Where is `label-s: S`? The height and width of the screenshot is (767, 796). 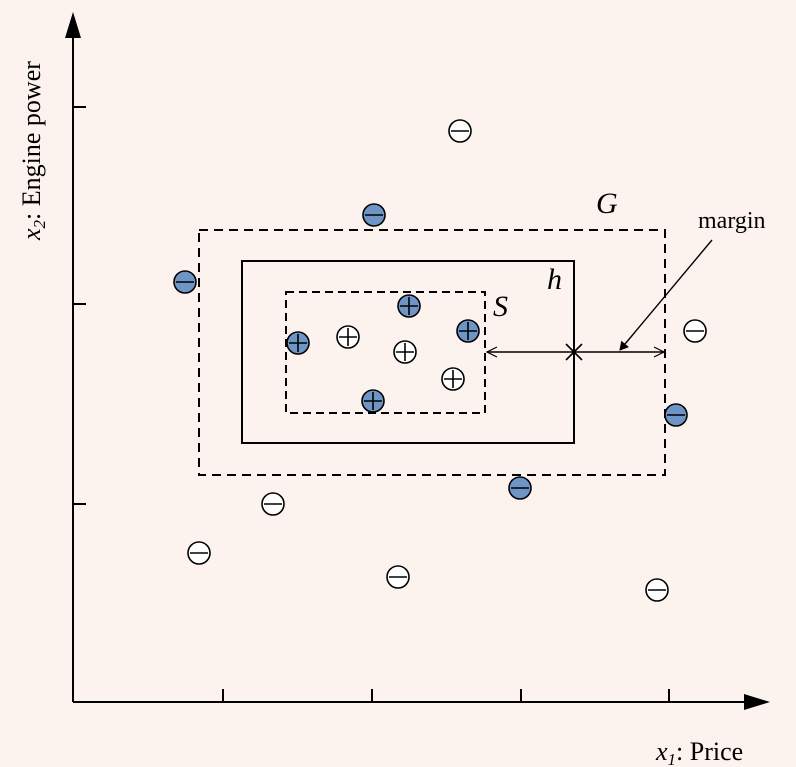
label-s: S is located at coordinates (500, 306).